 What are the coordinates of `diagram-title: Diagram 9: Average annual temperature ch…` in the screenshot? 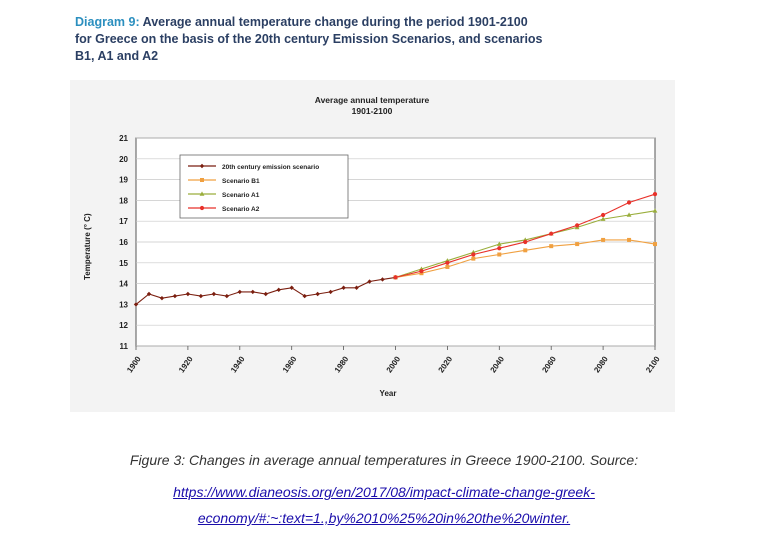 It's located at (310, 39).